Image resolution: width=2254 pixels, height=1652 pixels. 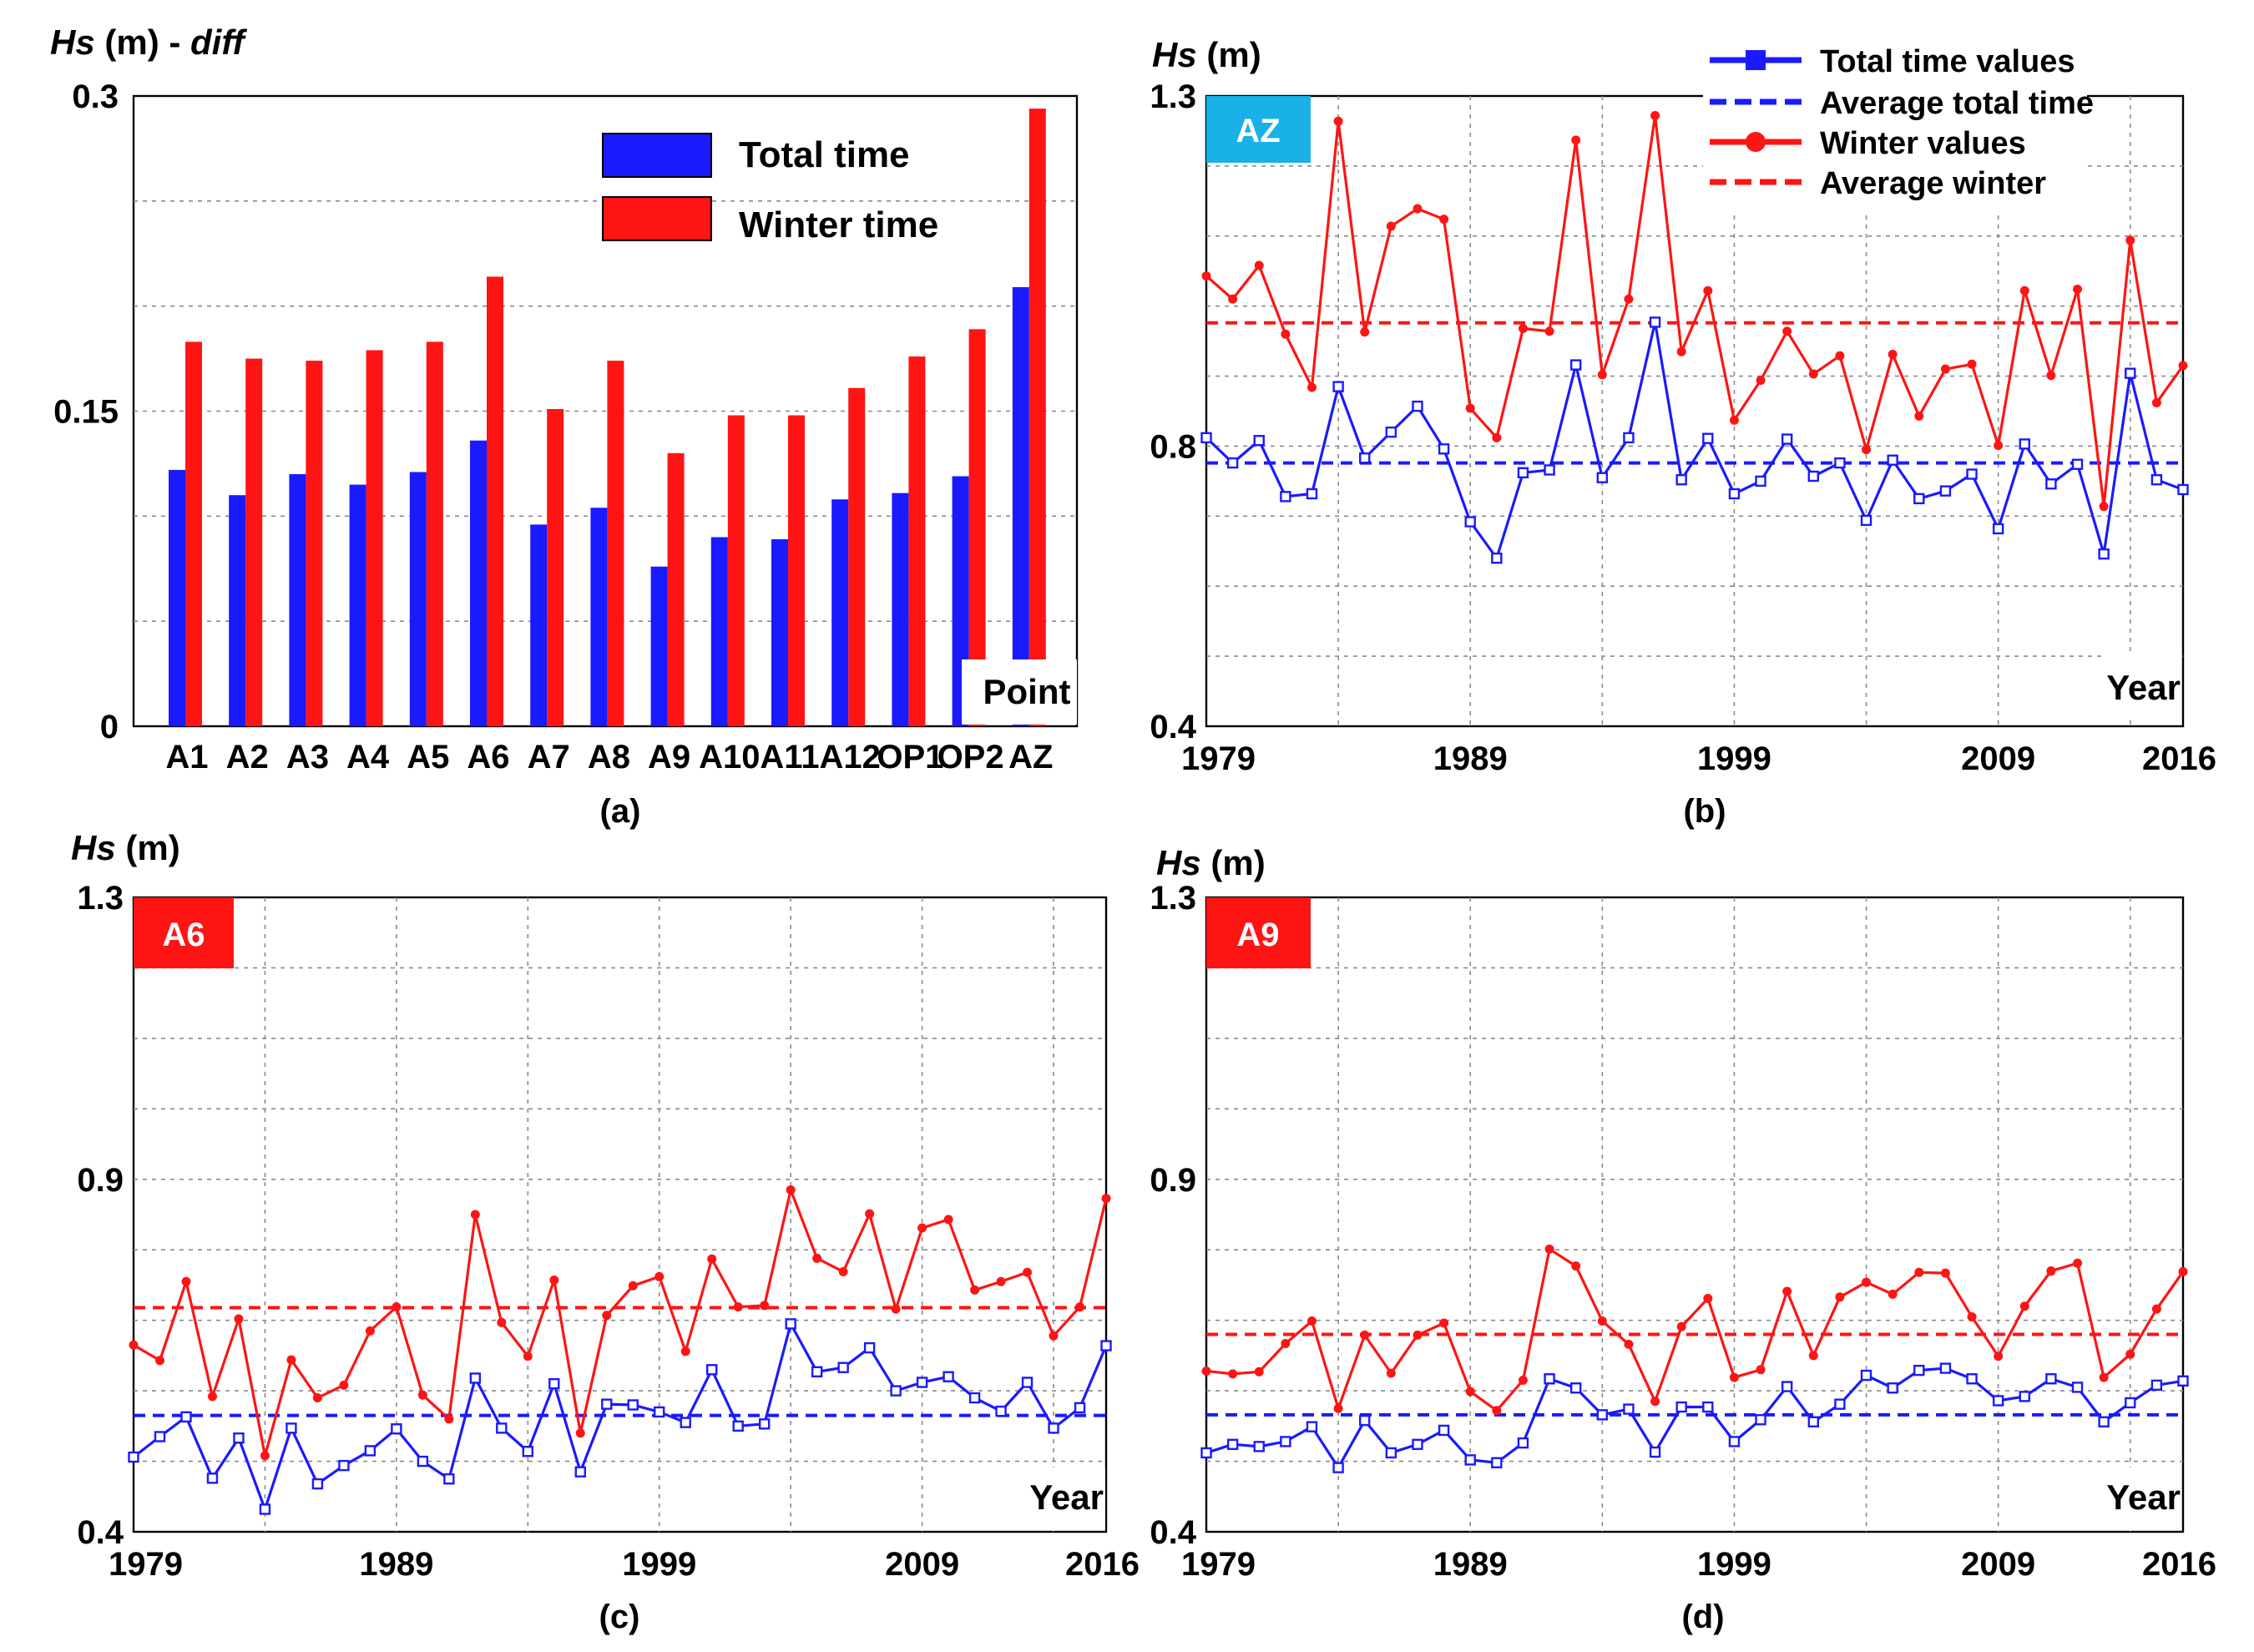 What do you see at coordinates (2024, 290) in the screenshot?
I see `point-winter-b-2010` at bounding box center [2024, 290].